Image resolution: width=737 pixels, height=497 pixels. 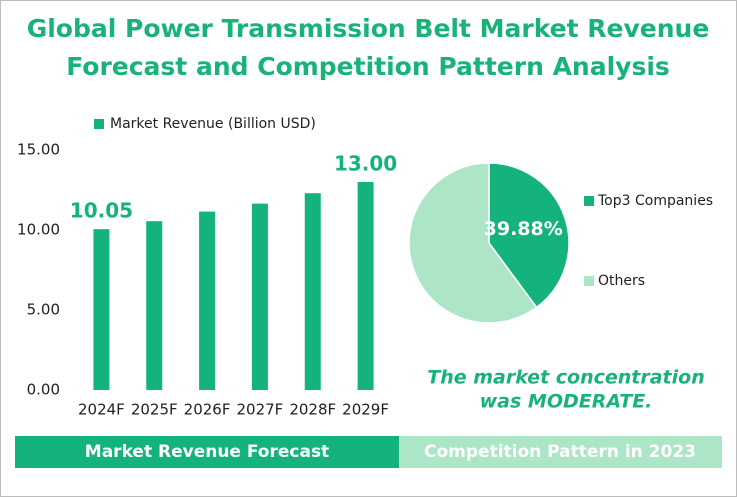 What do you see at coordinates (365, 164) in the screenshot?
I see `data-label: 13.00` at bounding box center [365, 164].